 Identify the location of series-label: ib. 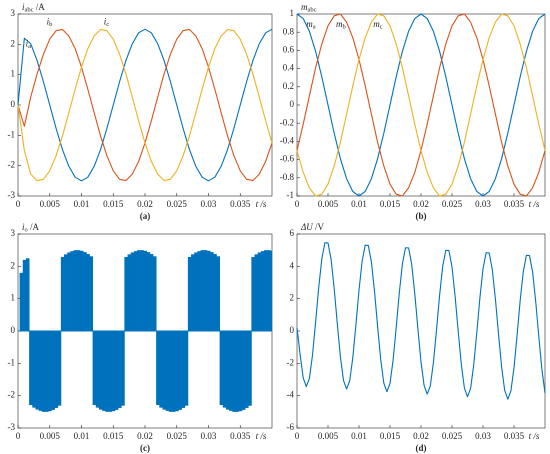
(50, 23).